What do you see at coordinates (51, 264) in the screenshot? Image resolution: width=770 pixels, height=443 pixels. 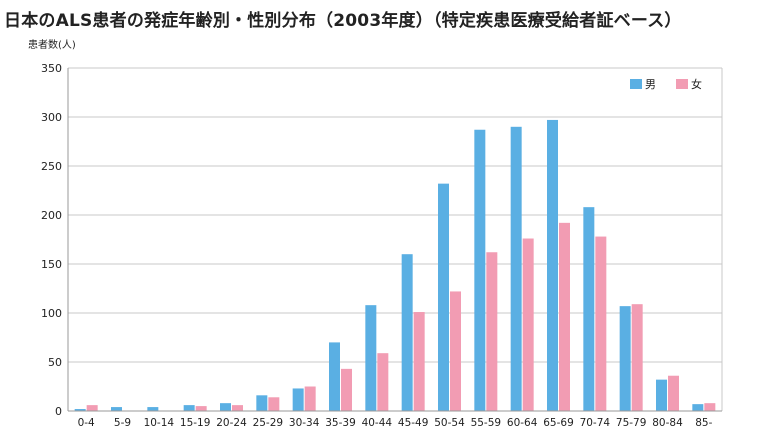 I see `y-tick-label: 150` at bounding box center [51, 264].